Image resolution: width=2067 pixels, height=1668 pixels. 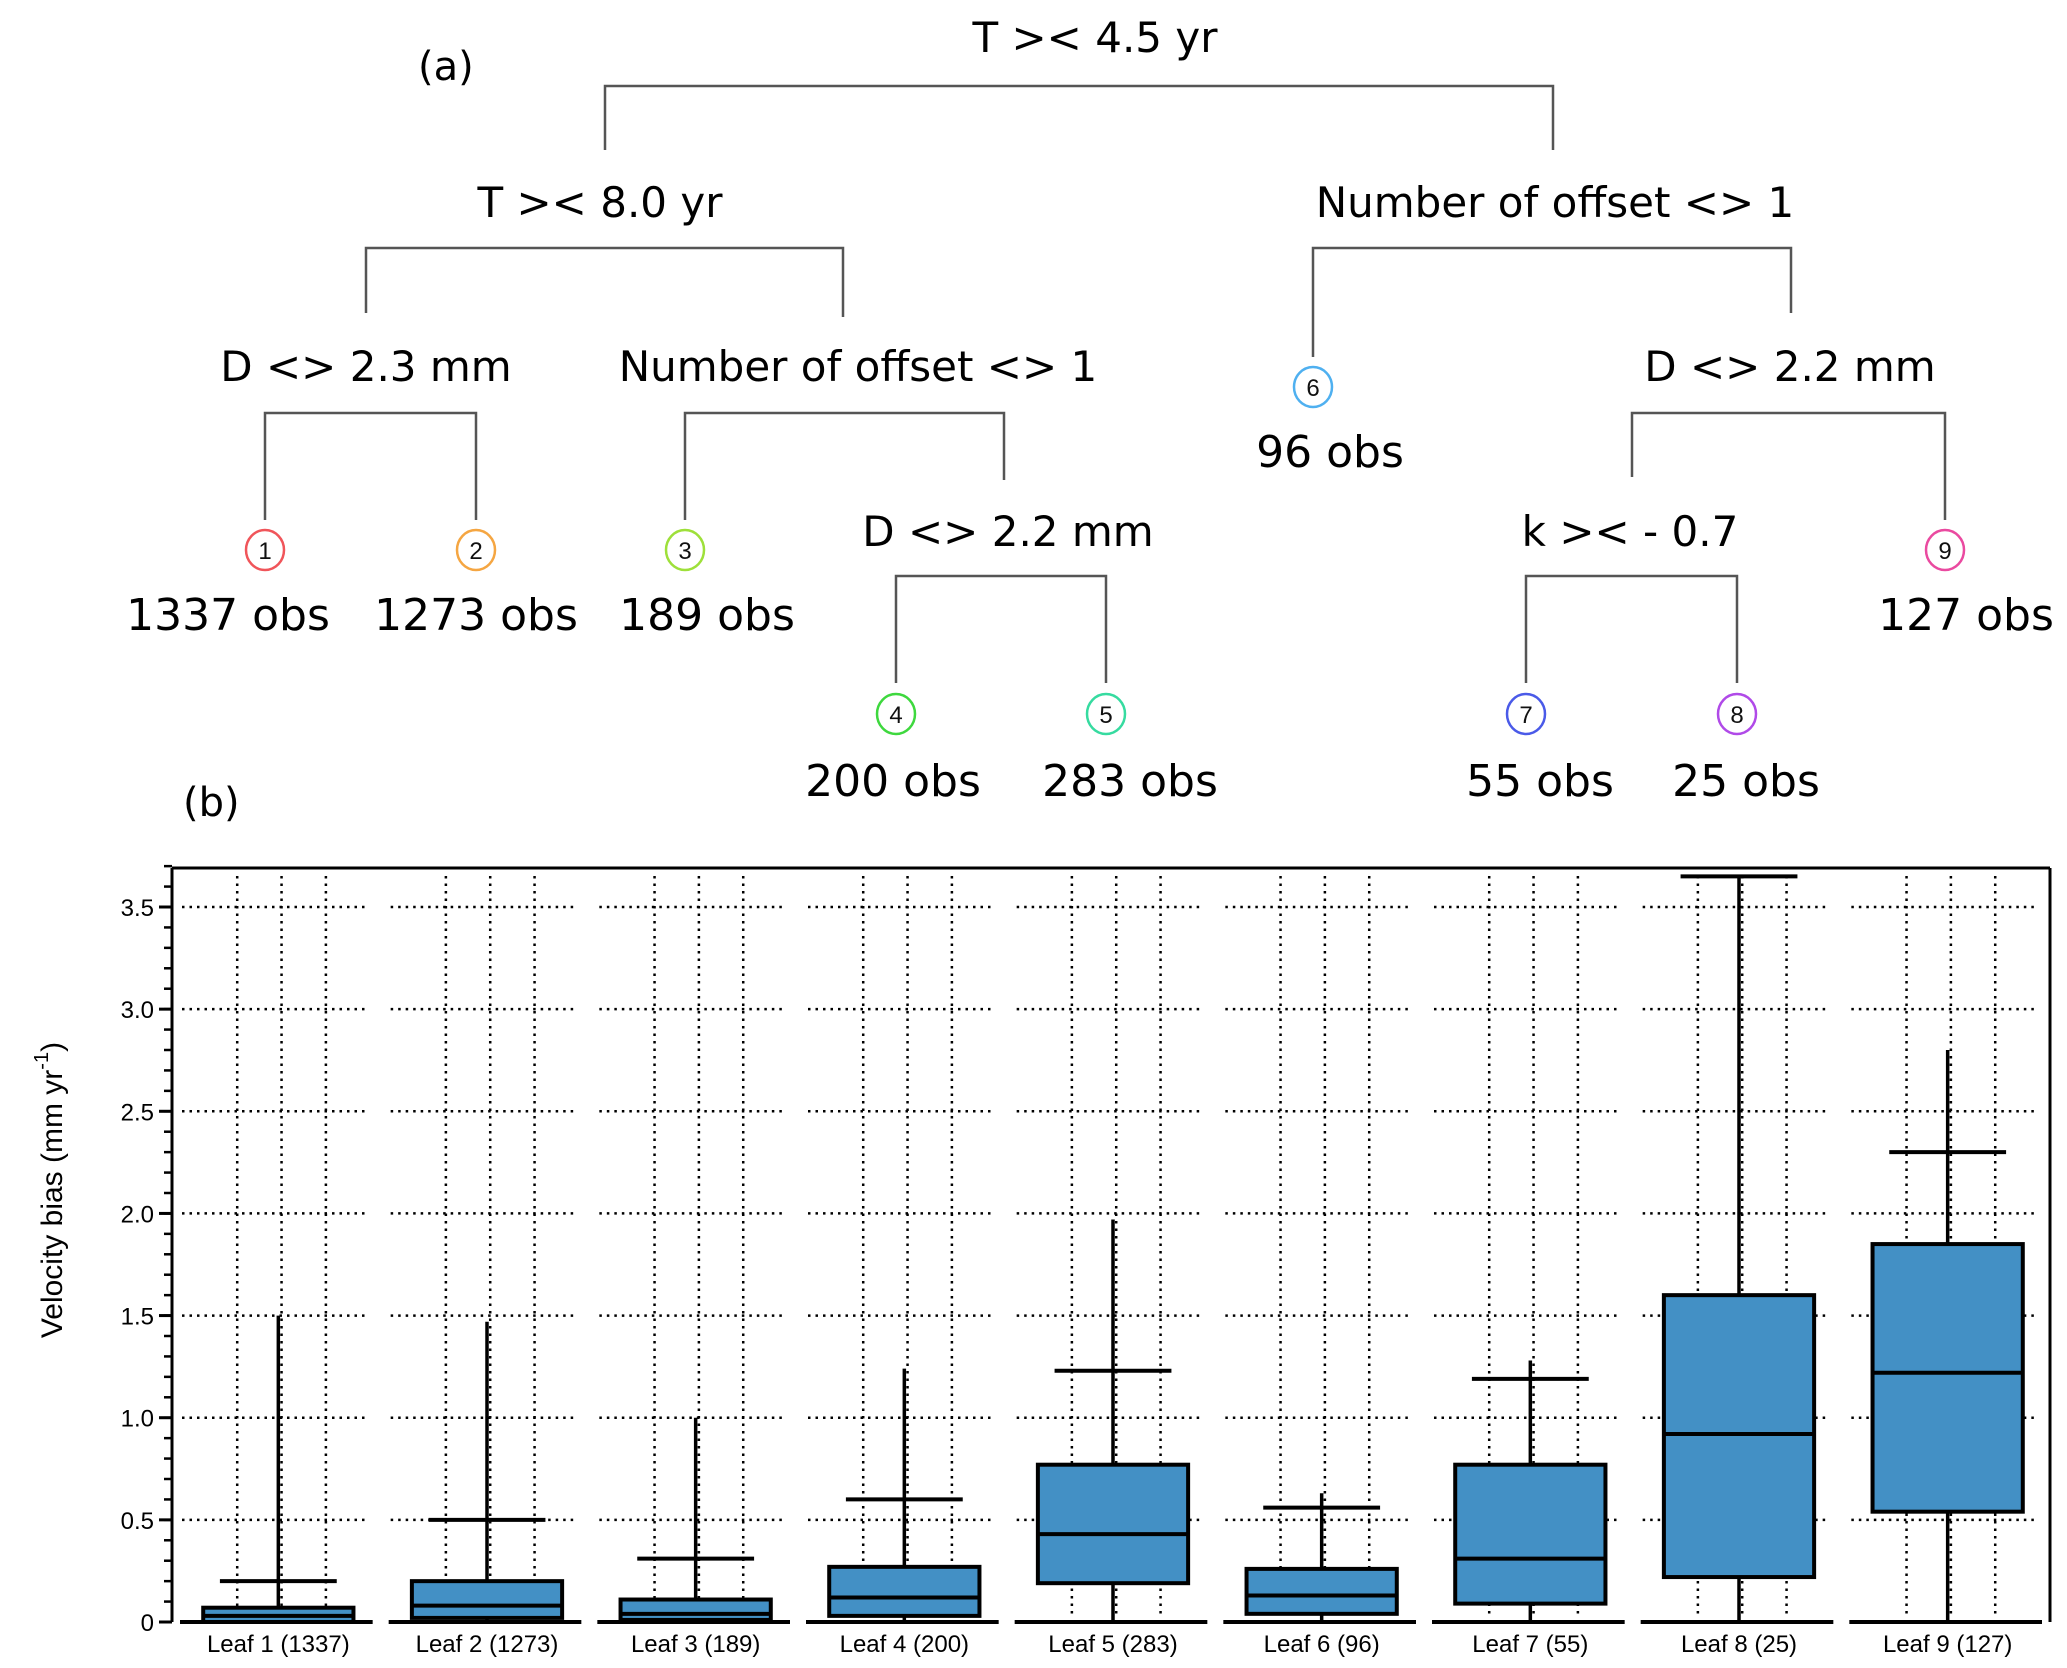 I want to click on leaf-number: 3, so click(x=684, y=551).